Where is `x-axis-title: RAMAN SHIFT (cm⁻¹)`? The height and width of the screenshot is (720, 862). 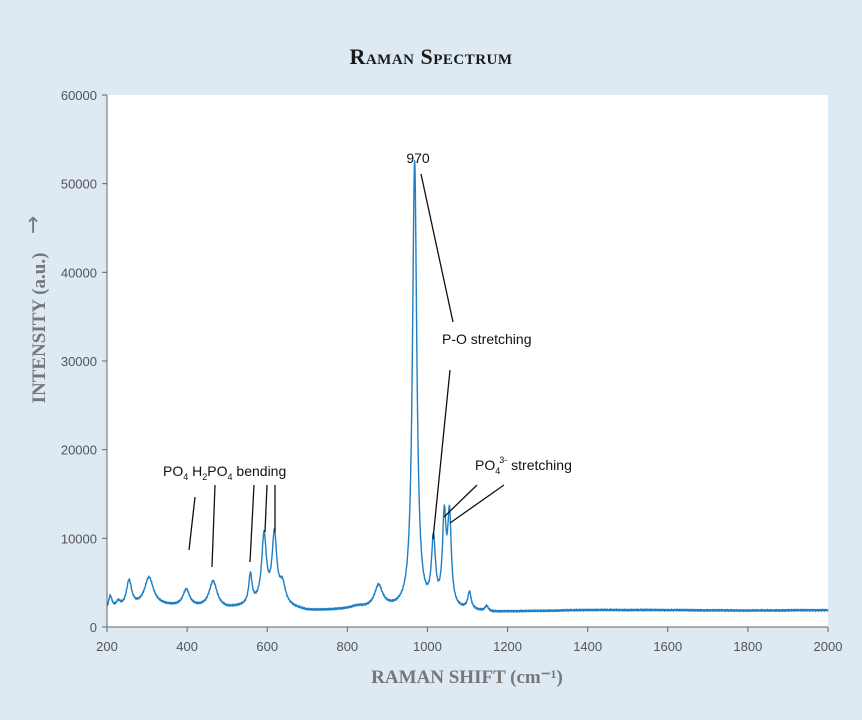
x-axis-title: RAMAN SHIFT (cm⁻¹) is located at coordinates (467, 677).